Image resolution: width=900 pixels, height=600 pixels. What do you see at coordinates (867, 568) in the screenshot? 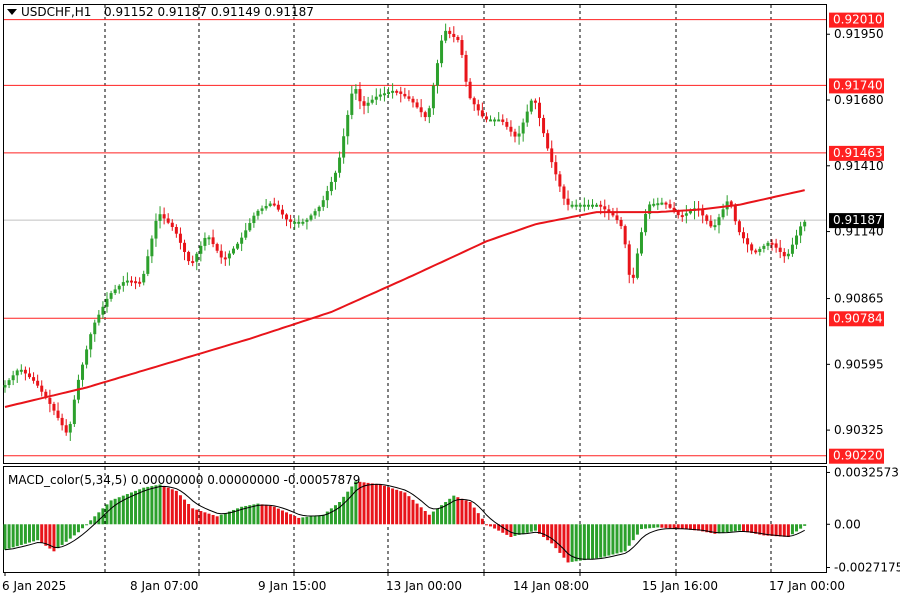
I see `macd-tick-label: -0.0027175` at bounding box center [867, 568].